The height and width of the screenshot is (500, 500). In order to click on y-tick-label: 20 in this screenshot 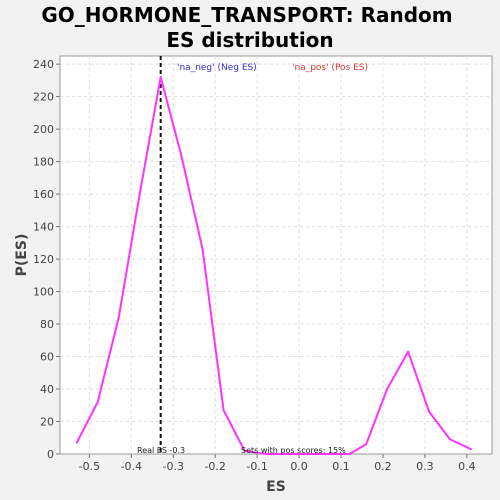, I will do `click(47, 422)`.